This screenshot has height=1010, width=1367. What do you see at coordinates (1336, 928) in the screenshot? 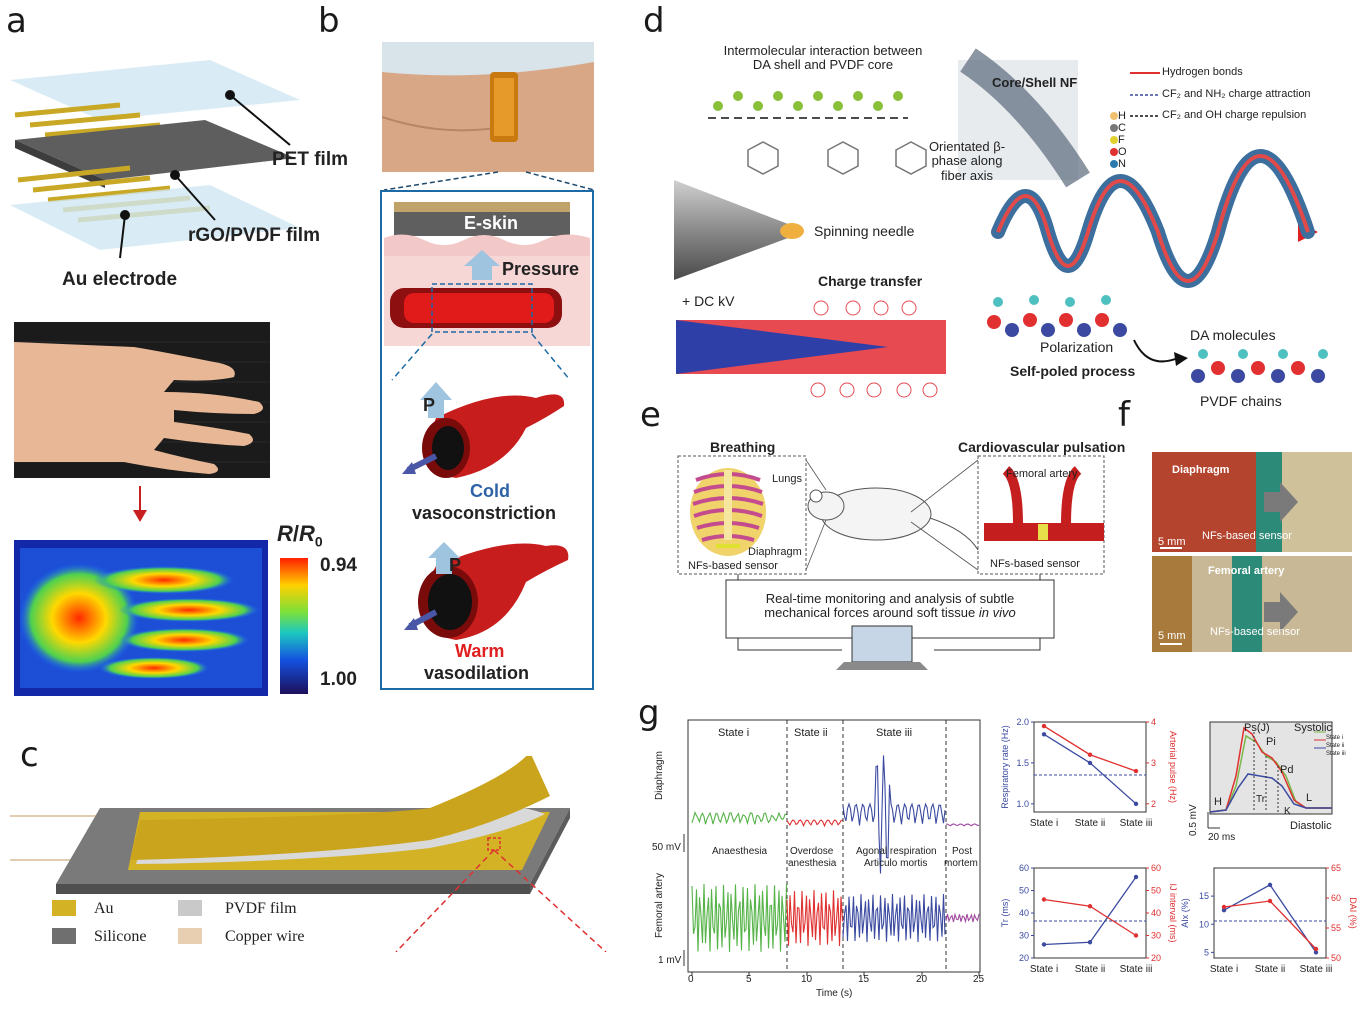
I see `y2-tick-label: 55` at bounding box center [1336, 928].